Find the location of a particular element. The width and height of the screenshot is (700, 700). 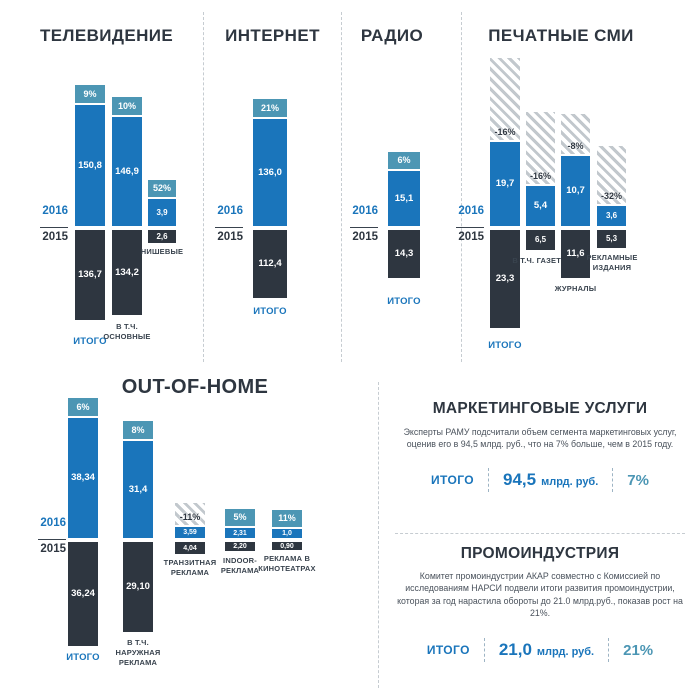

bar-2016: 19,7 is located at coordinates (505, 184).